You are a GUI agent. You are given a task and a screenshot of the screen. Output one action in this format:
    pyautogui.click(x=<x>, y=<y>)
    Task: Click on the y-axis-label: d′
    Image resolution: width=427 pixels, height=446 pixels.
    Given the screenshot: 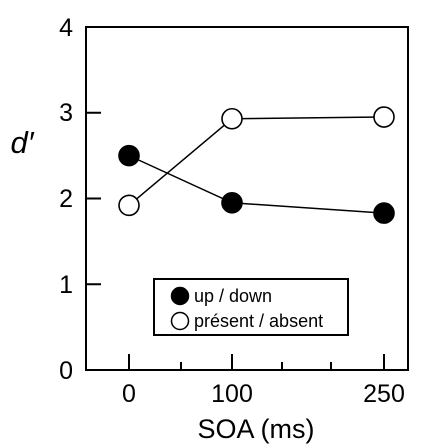 What is the action you would take?
    pyautogui.click(x=22, y=142)
    